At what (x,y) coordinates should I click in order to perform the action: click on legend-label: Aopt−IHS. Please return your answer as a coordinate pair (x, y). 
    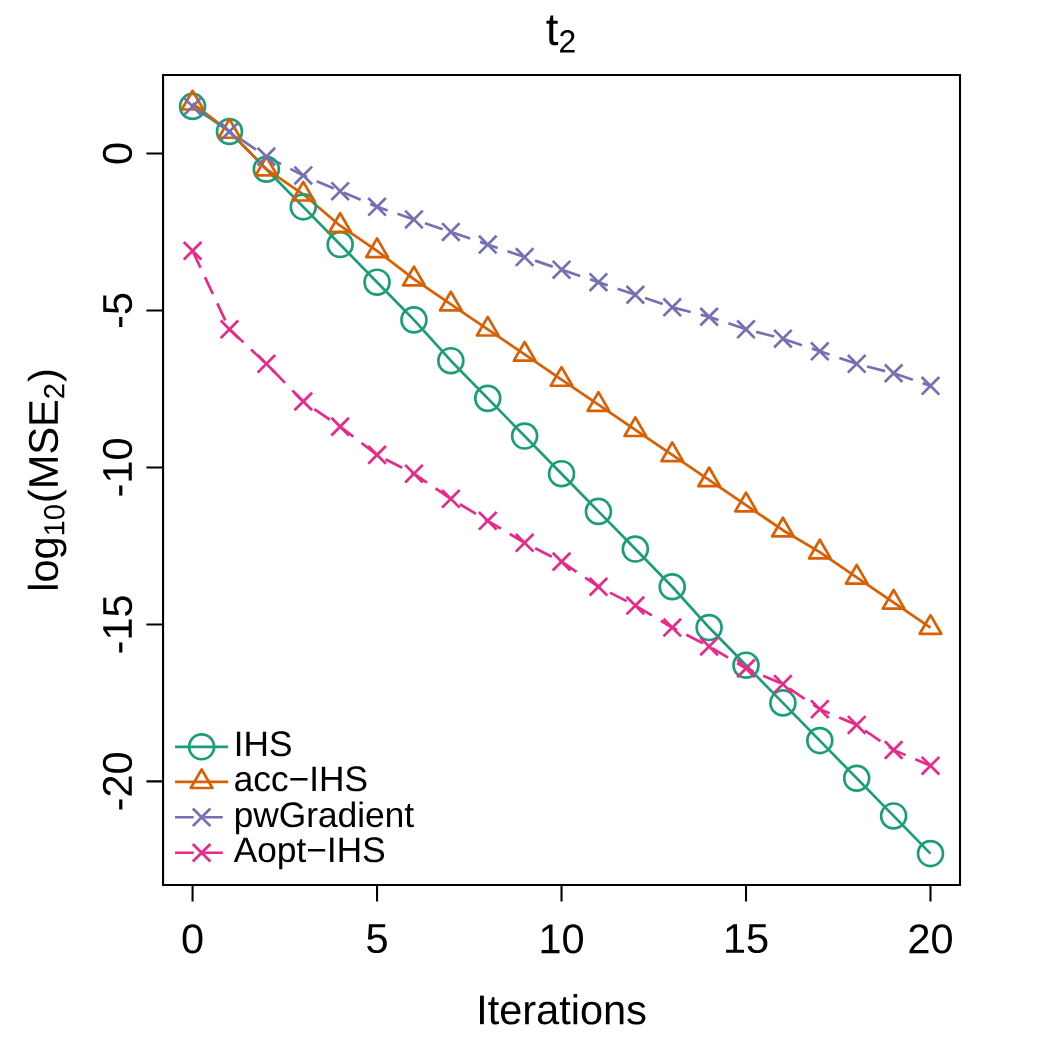
    Looking at the image, I should click on (309, 853).